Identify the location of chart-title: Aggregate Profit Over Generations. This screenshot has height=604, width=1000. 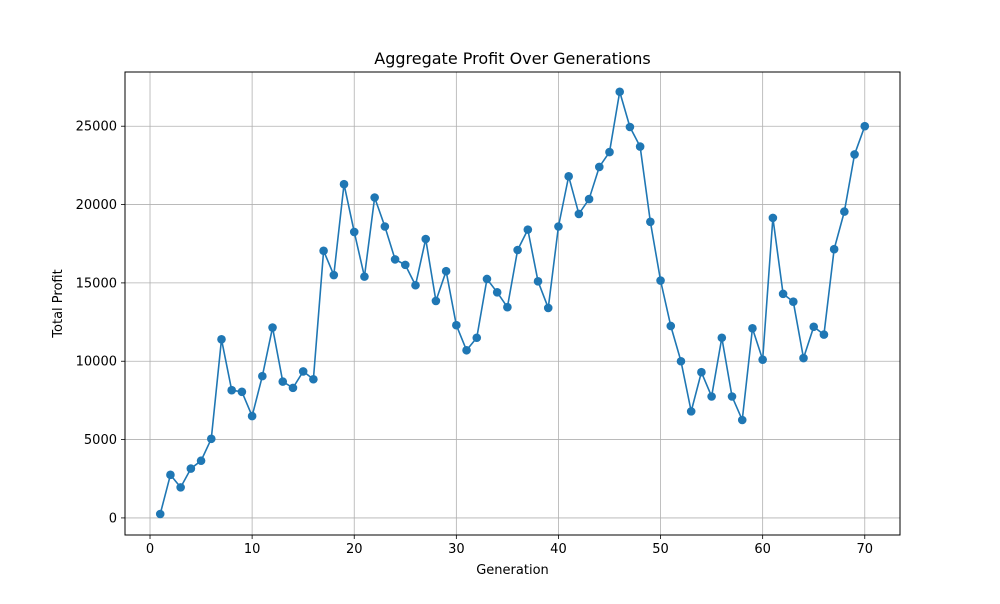
(512, 58).